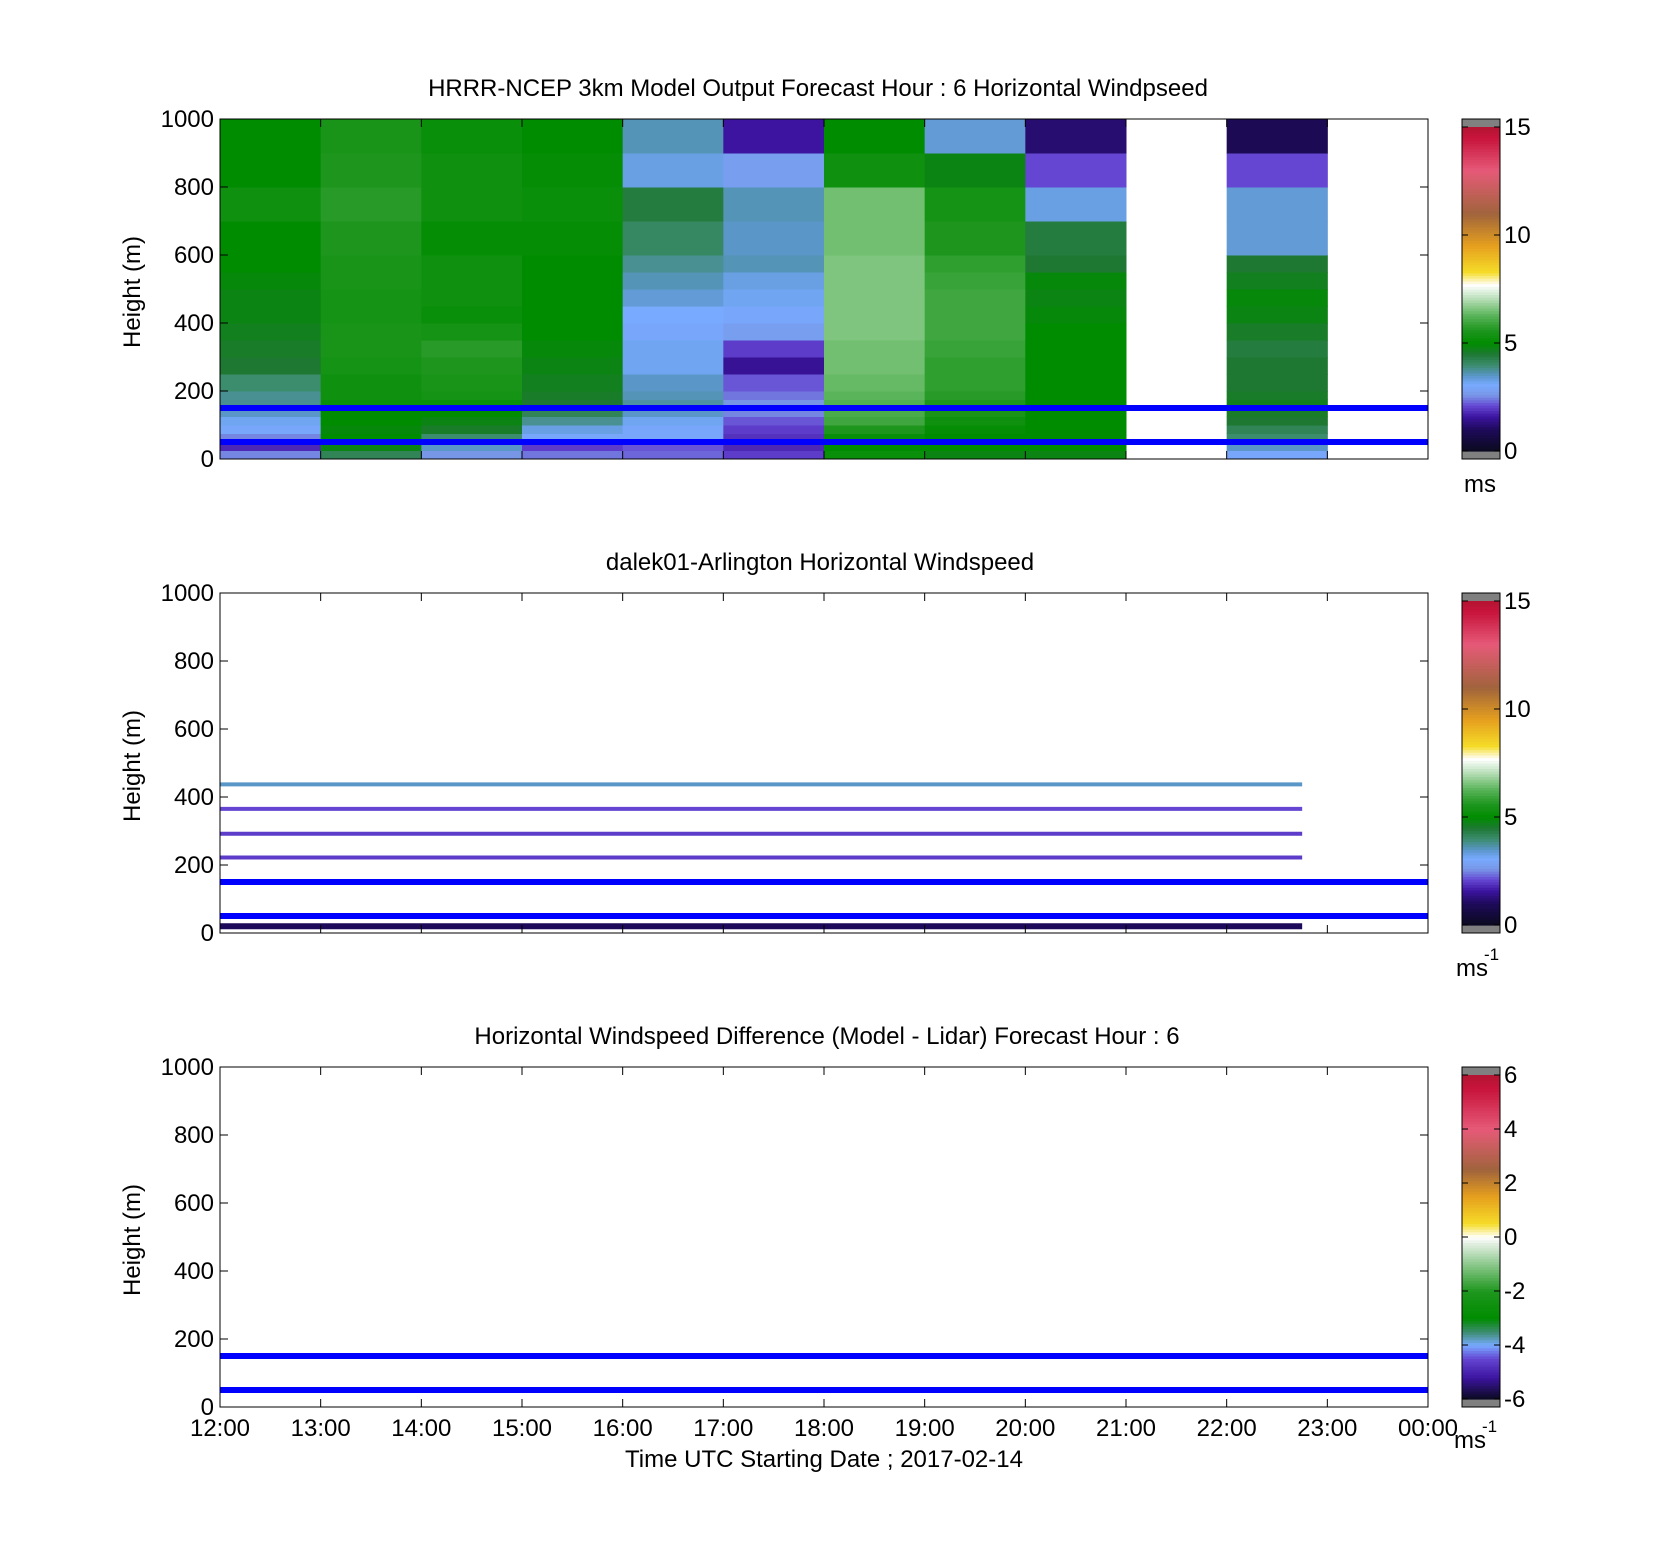 The image size is (1680, 1561). I want to click on colorbar-cap-top, so click(1481, 123).